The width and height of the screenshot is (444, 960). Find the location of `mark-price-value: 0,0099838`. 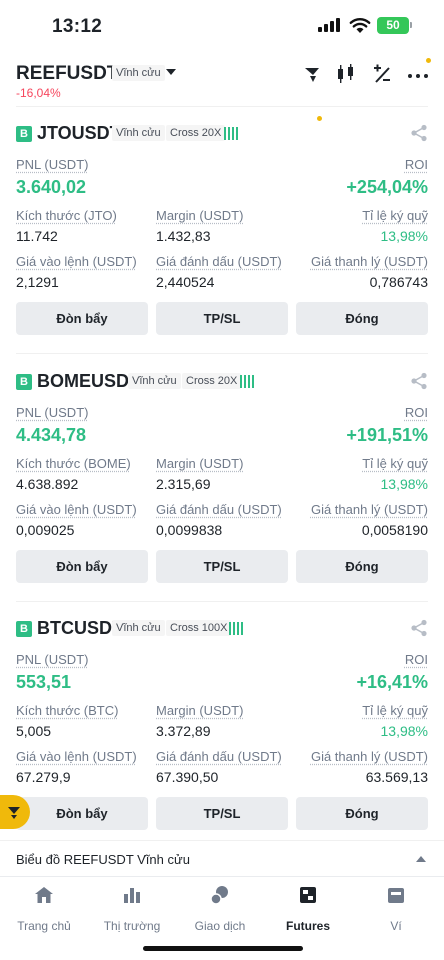

mark-price-value: 0,0099838 is located at coordinates (189, 530).